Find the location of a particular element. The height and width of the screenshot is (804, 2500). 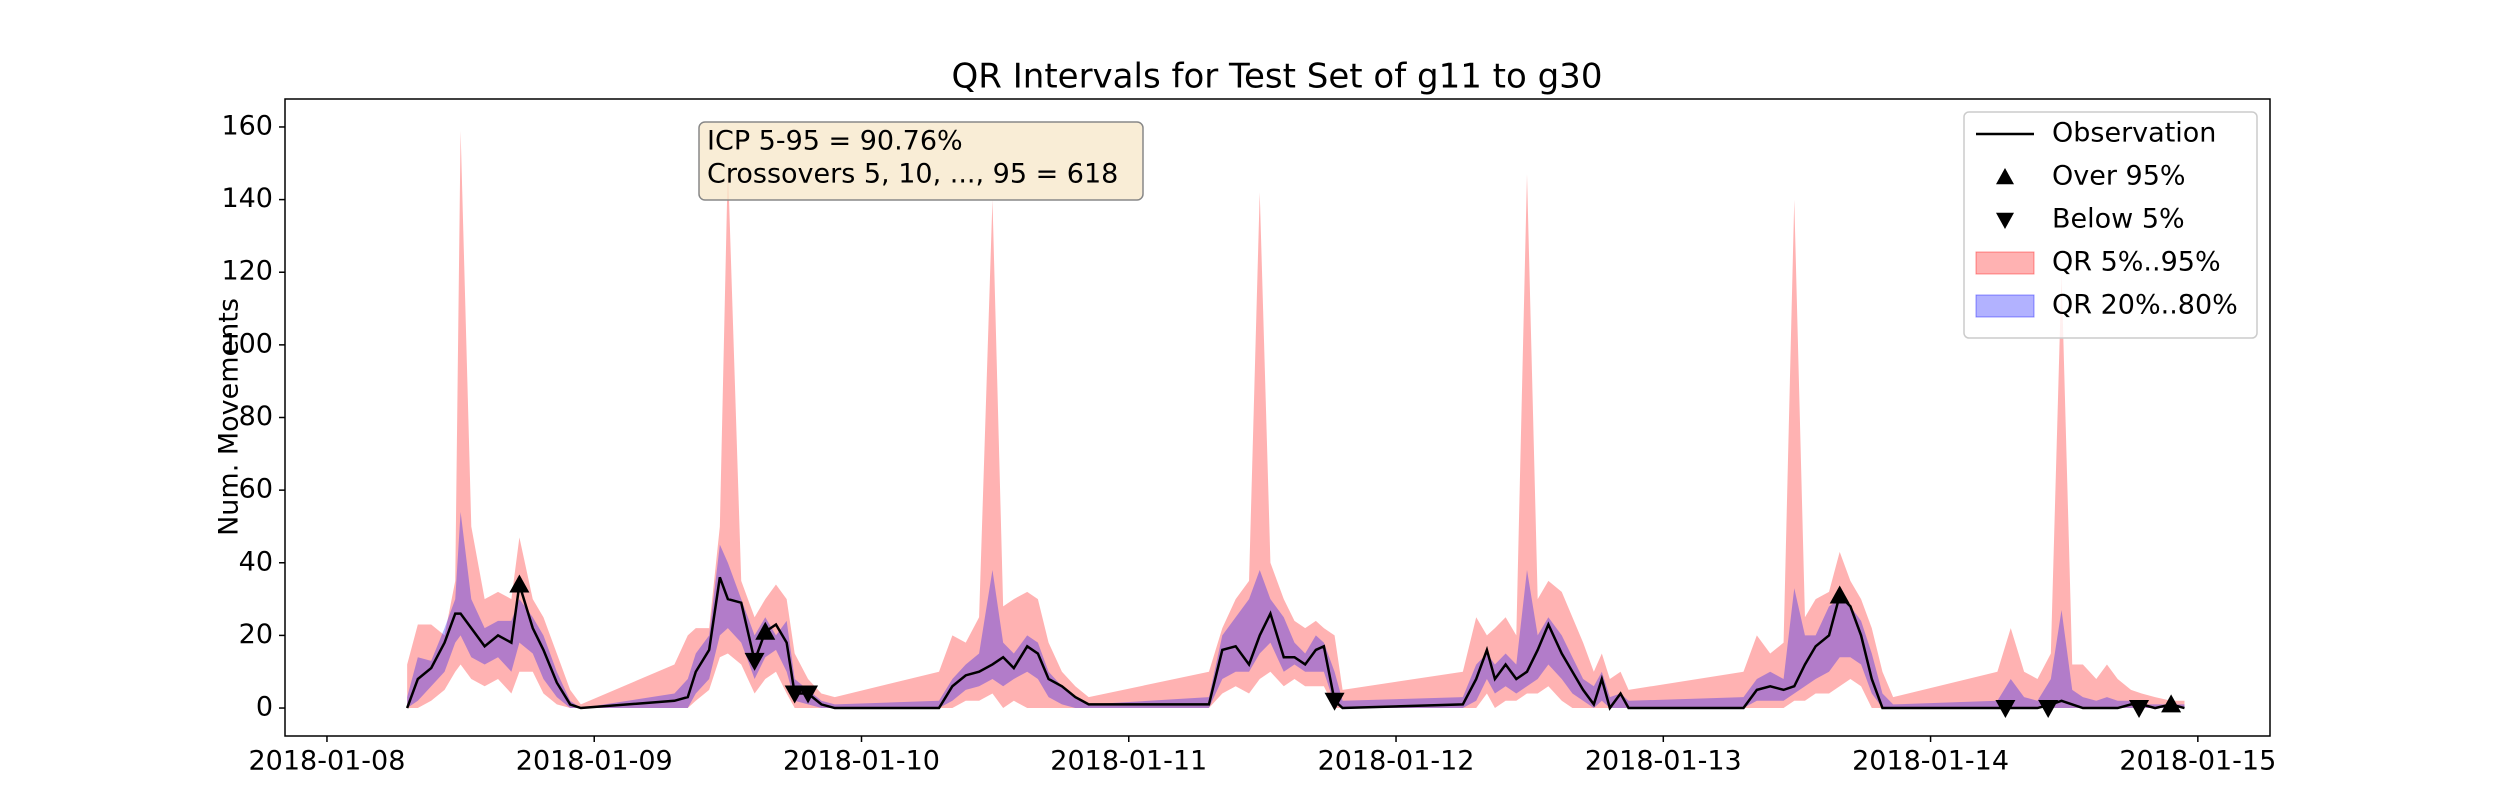

legend-label: Observation is located at coordinates (2134, 133).